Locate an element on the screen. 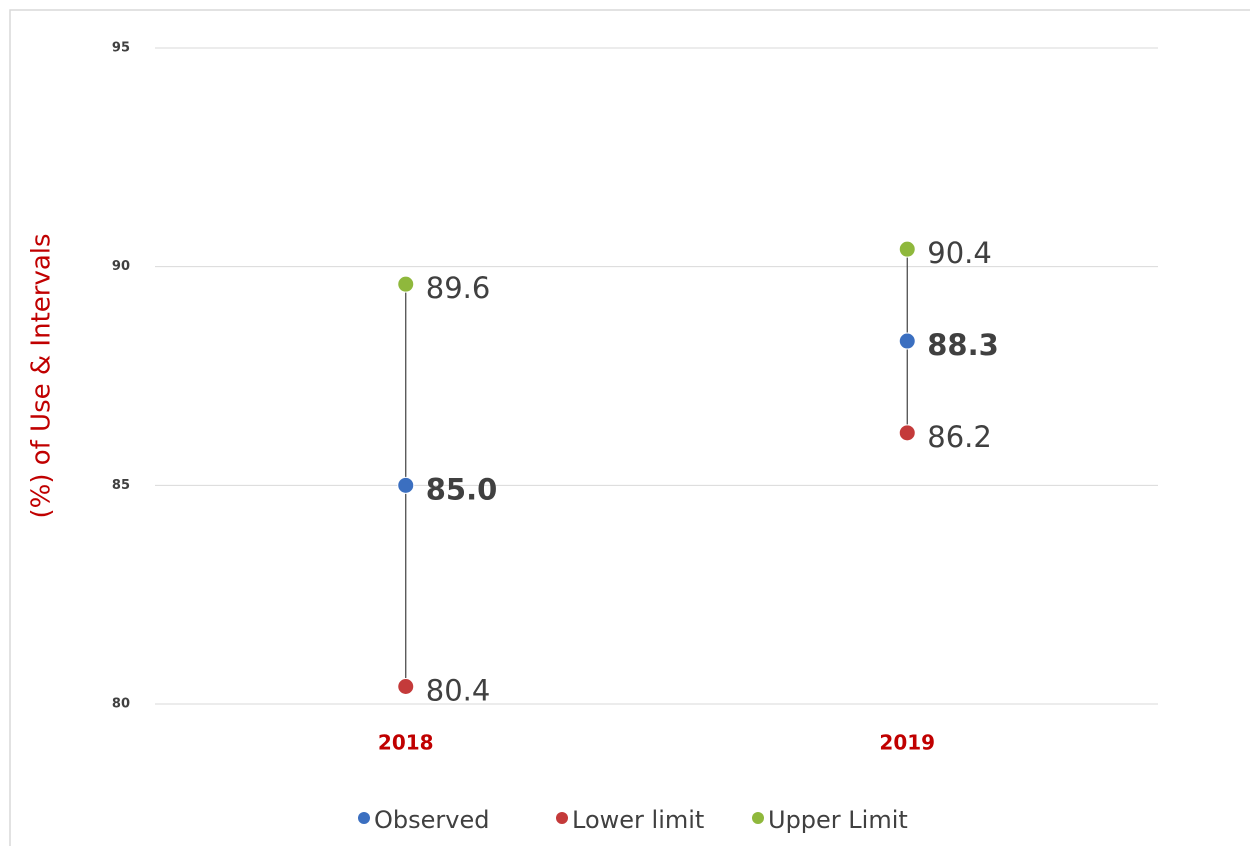 Image resolution: width=1250 pixels, height=846 pixels. y-tick-label: 90 is located at coordinates (121, 266).